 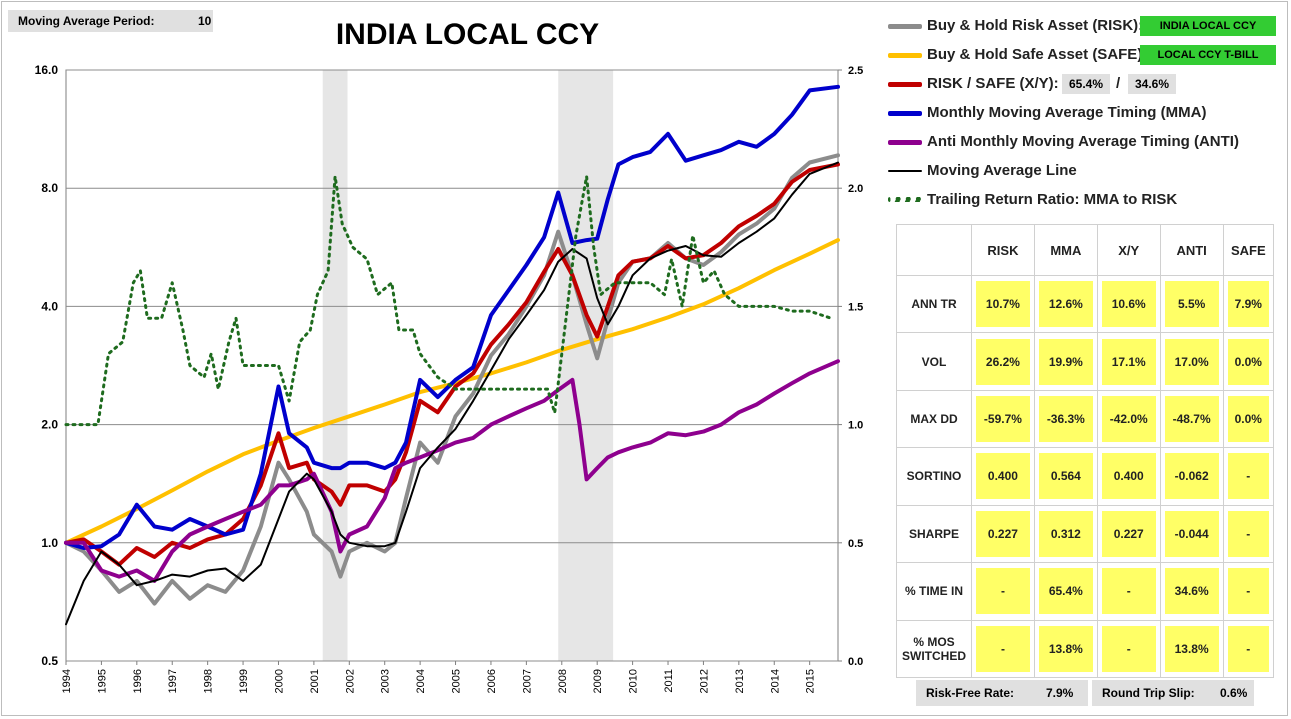 I want to click on round-trip-slip-label: Round Trip Slip:, so click(x=1148, y=693).